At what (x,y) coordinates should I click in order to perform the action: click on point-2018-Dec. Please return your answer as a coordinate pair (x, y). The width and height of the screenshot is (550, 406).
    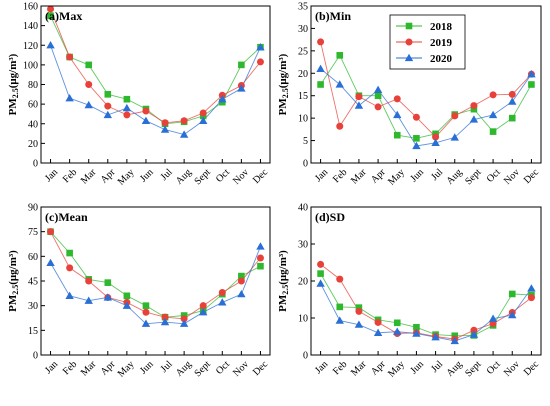
    Looking at the image, I should click on (260, 266).